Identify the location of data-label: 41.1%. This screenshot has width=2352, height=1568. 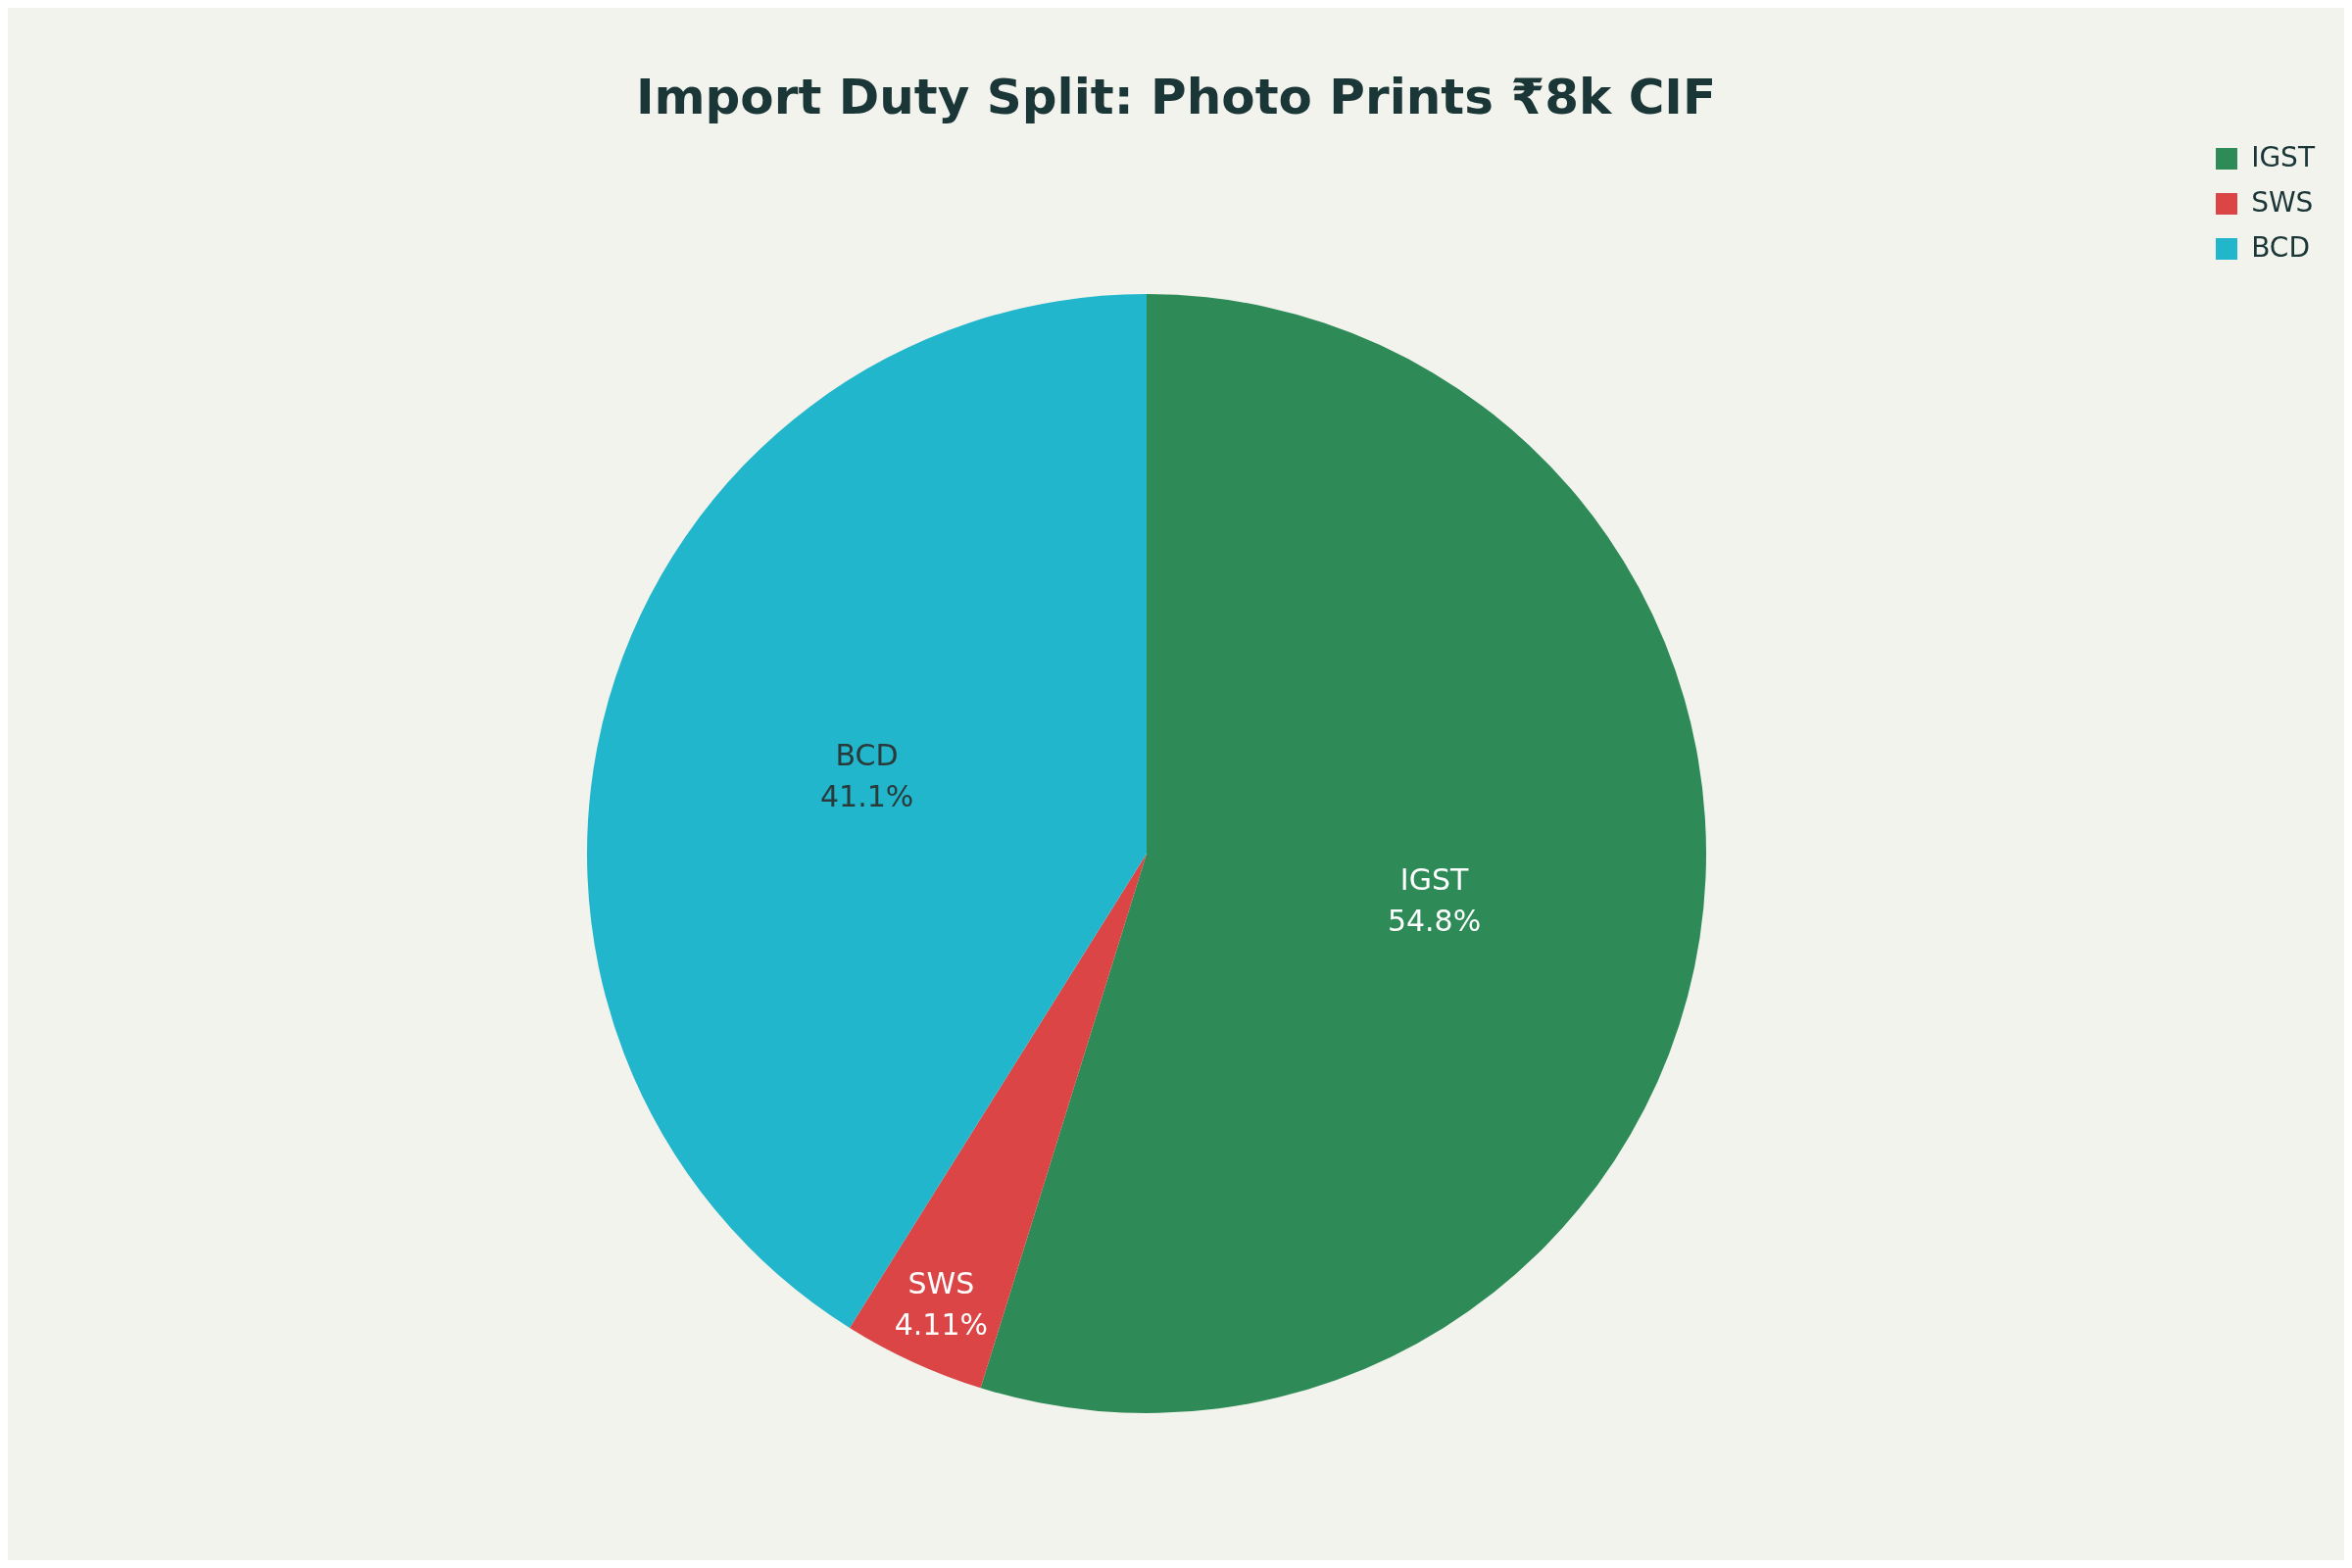
(866, 796).